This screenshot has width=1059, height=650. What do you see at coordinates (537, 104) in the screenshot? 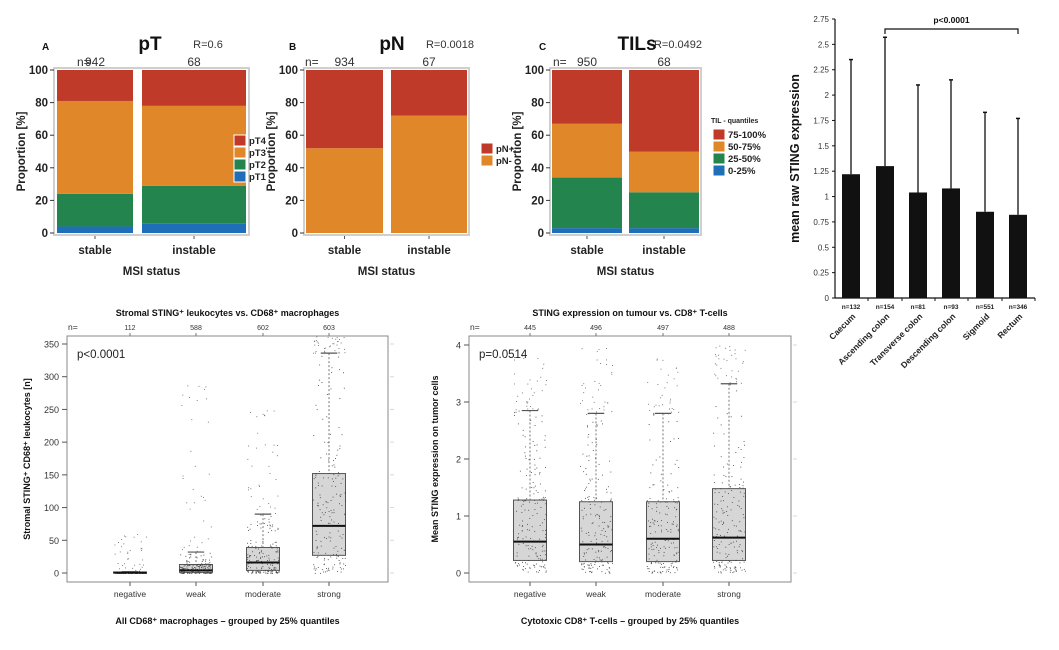
I see `y-tick-label: 80` at bounding box center [537, 104].